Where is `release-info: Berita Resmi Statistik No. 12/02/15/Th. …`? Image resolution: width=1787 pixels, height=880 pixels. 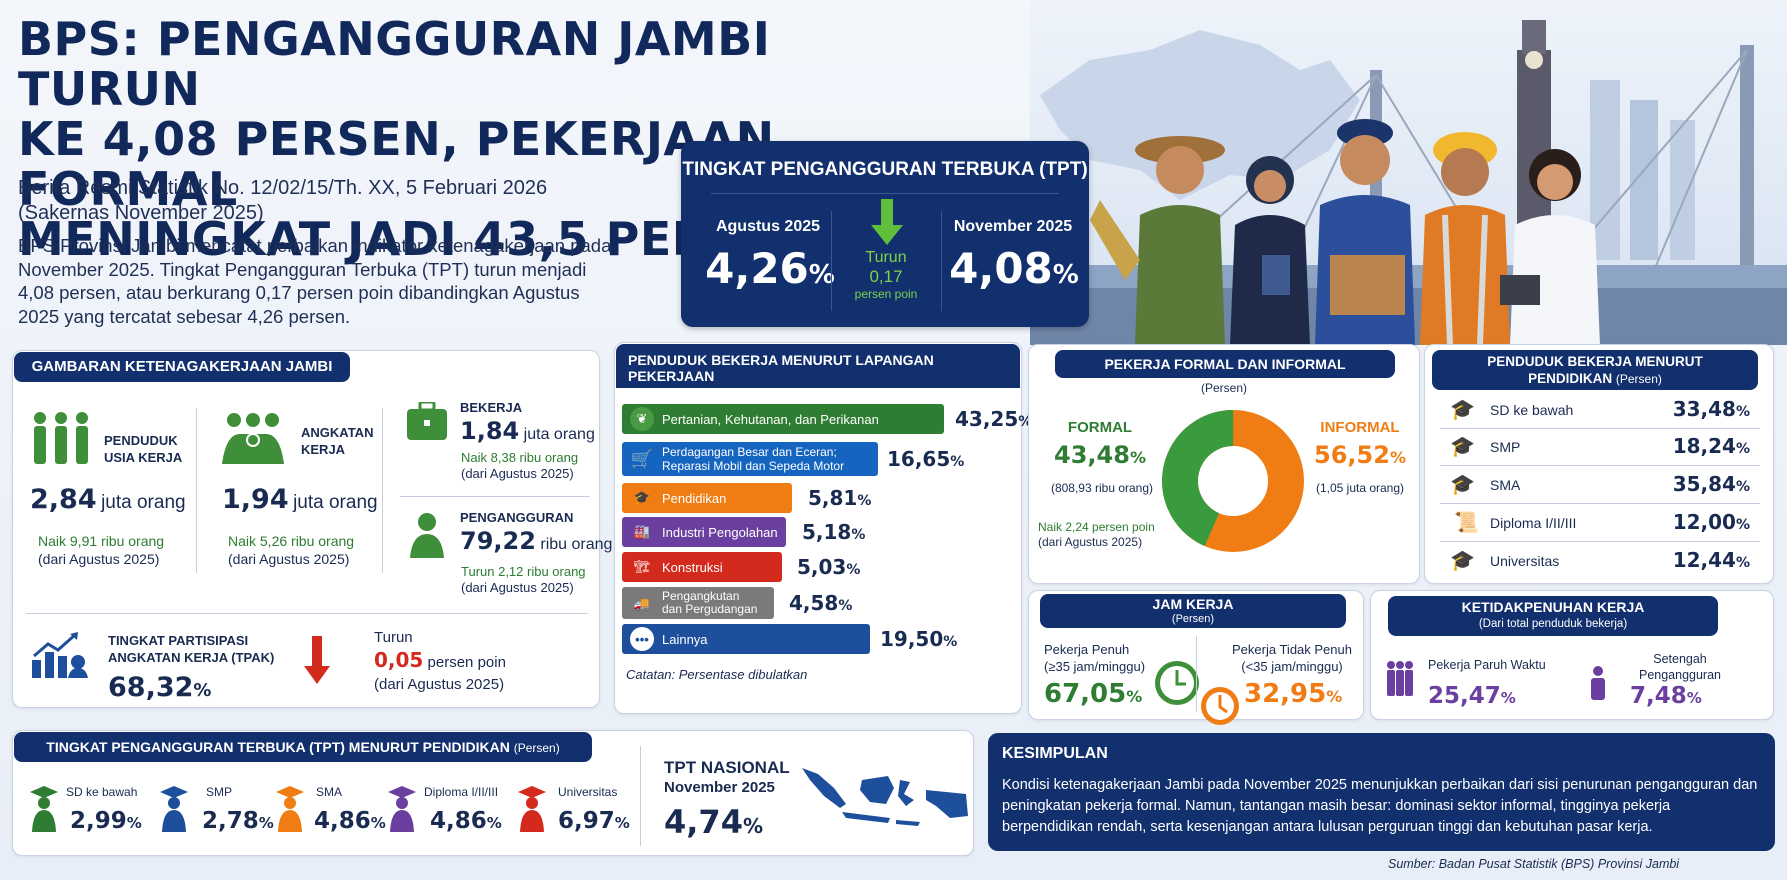 release-info: Berita Resmi Statistik No. 12/02/15/Th. … is located at coordinates (282, 201).